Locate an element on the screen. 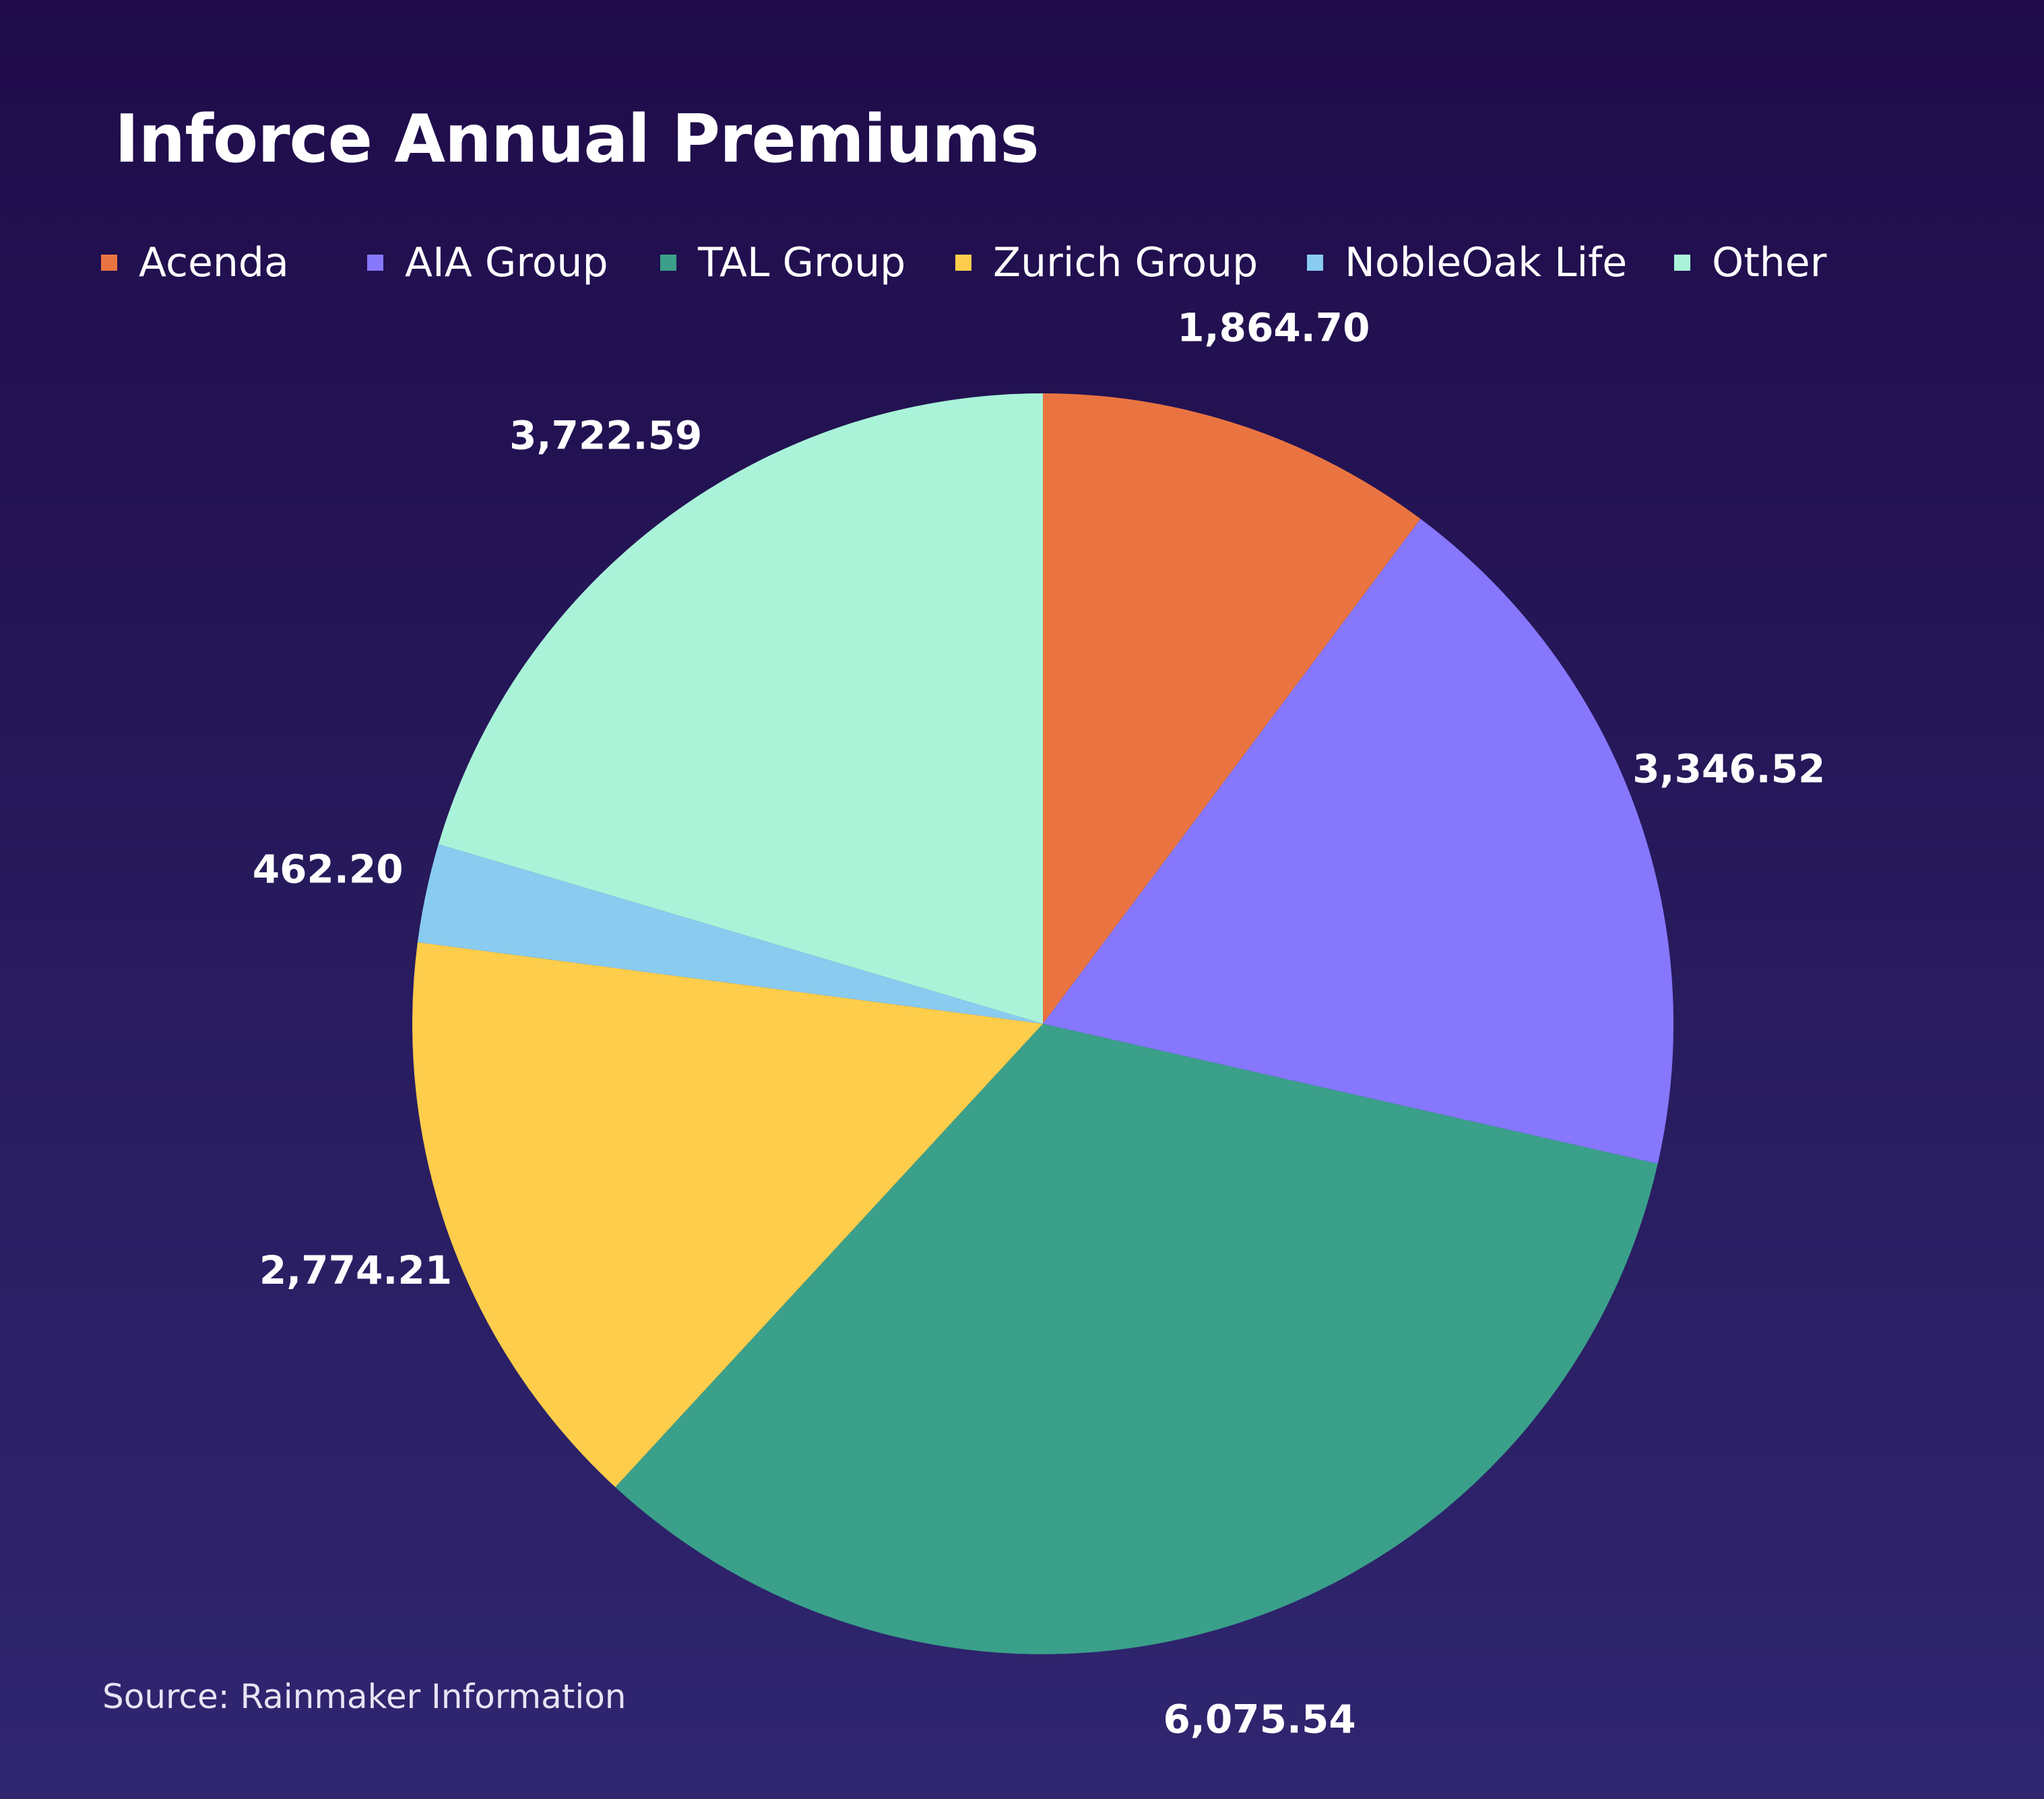  legend-label: Acenda is located at coordinates (214, 262).